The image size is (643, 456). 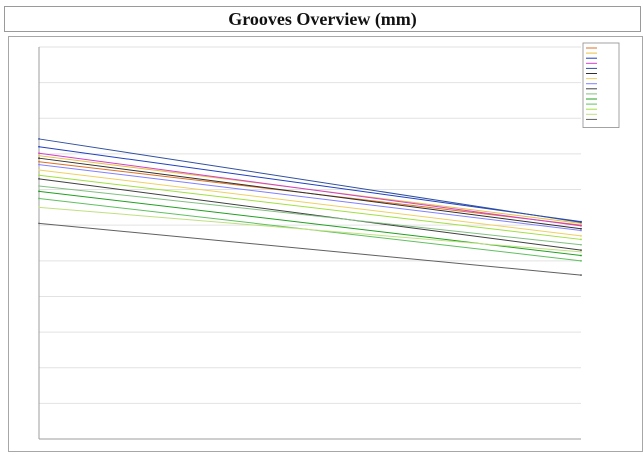 What do you see at coordinates (601, 85) in the screenshot?
I see `legend-box` at bounding box center [601, 85].